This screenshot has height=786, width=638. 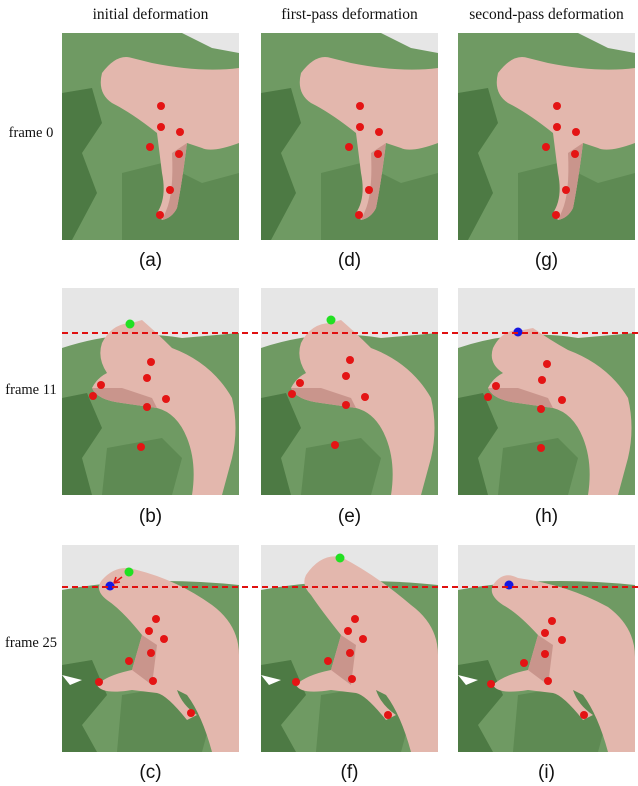 What do you see at coordinates (546, 14) in the screenshot?
I see `column-header-second-pass: second-pass deformation` at bounding box center [546, 14].